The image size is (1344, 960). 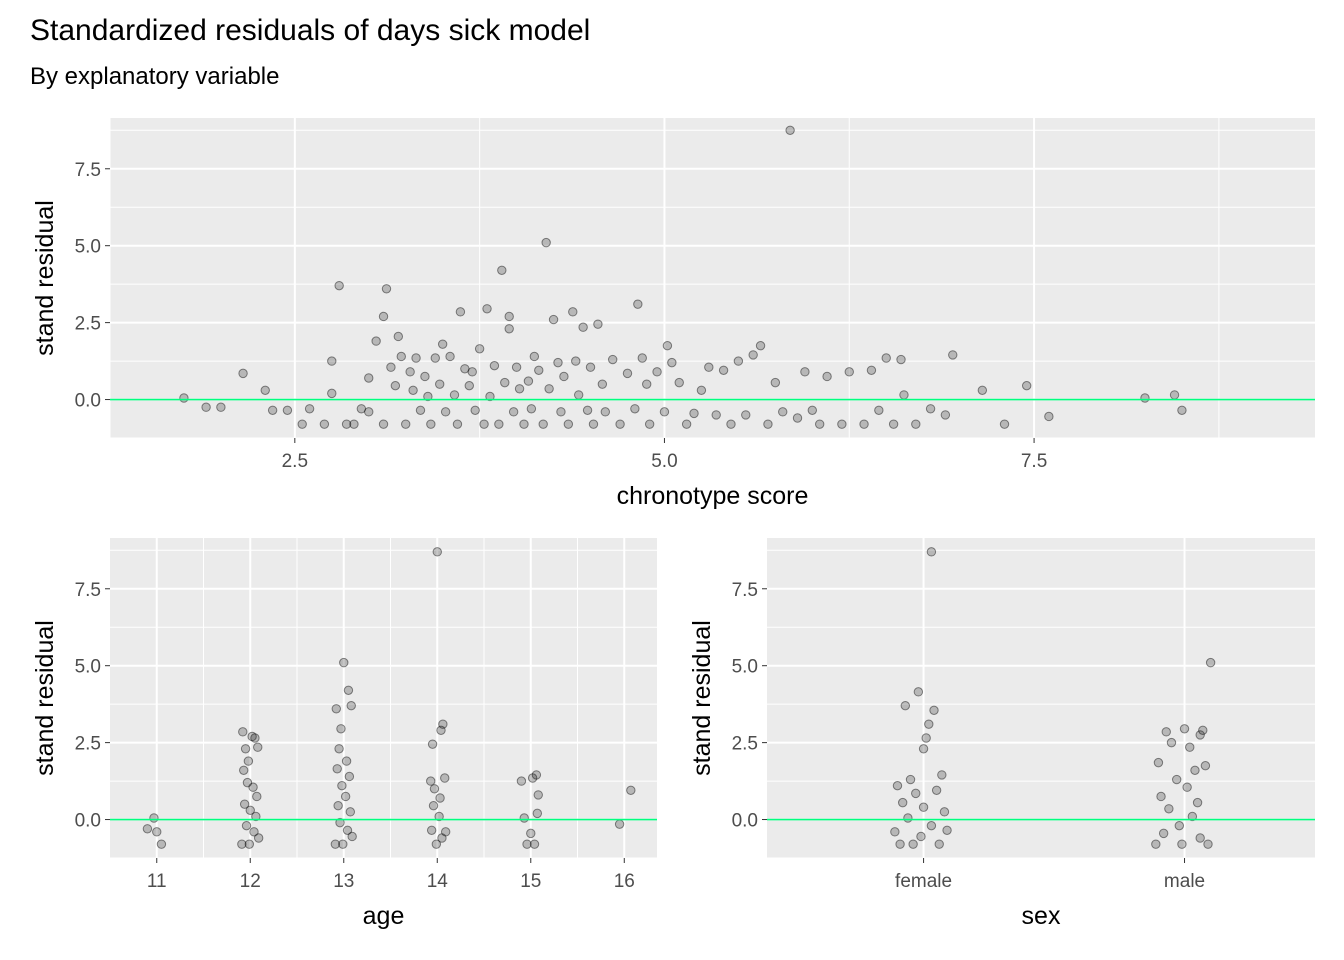 What do you see at coordinates (923, 881) in the screenshot?
I see `x-tick-label: female` at bounding box center [923, 881].